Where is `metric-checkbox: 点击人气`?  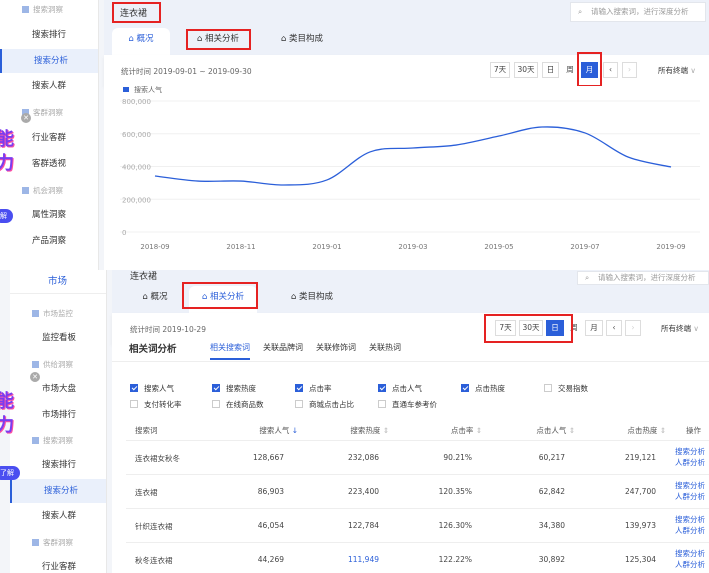 metric-checkbox: 点击人气 is located at coordinates (400, 388).